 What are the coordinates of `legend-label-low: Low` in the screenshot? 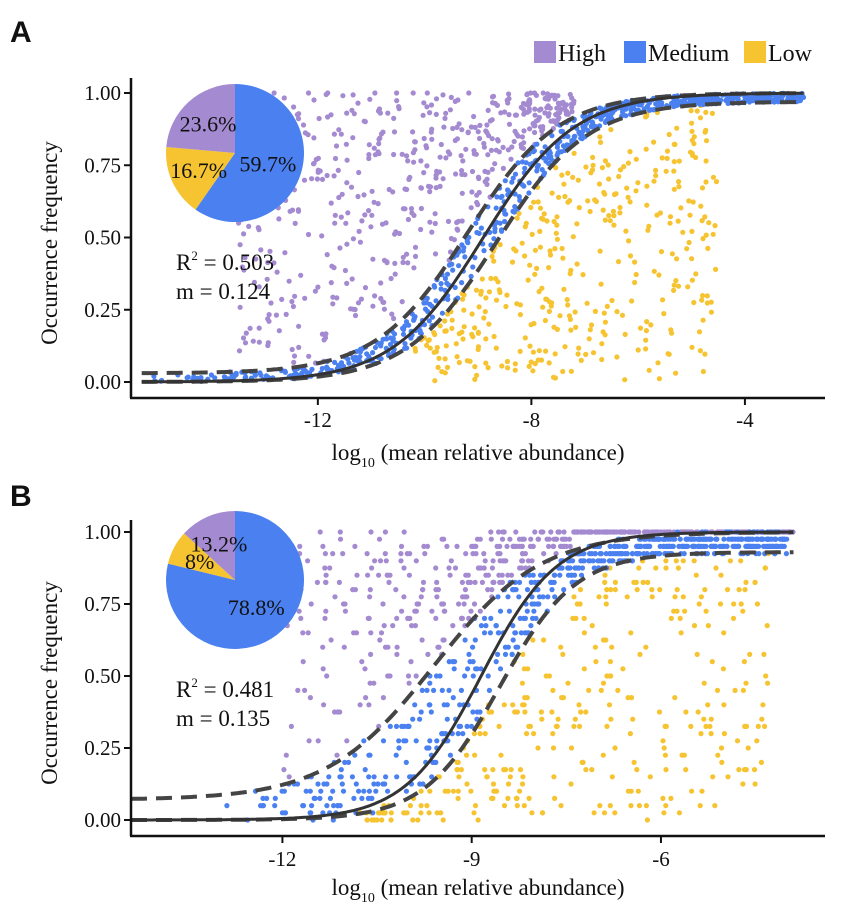 It's located at (790, 54).